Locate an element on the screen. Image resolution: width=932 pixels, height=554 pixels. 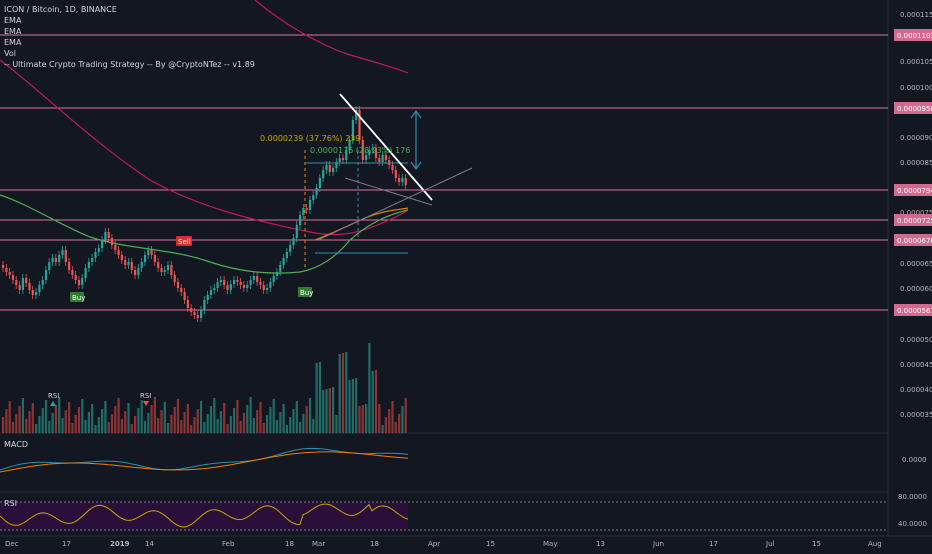
macd-pane-label: MACD is located at coordinates (16, 444).